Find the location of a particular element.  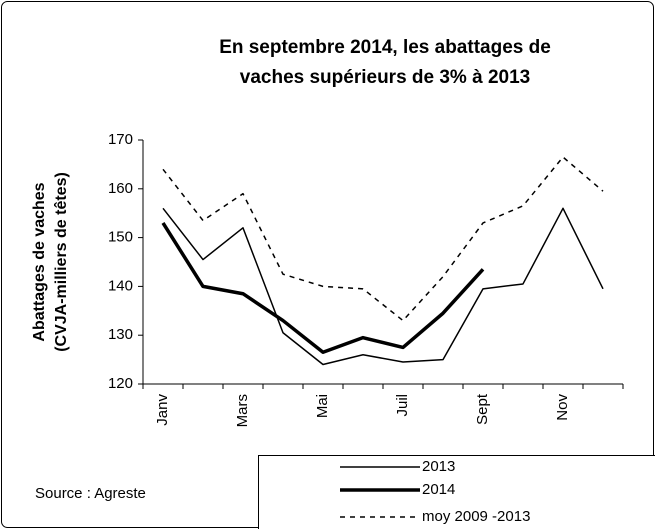

legend-label: 2014 is located at coordinates (438, 489).